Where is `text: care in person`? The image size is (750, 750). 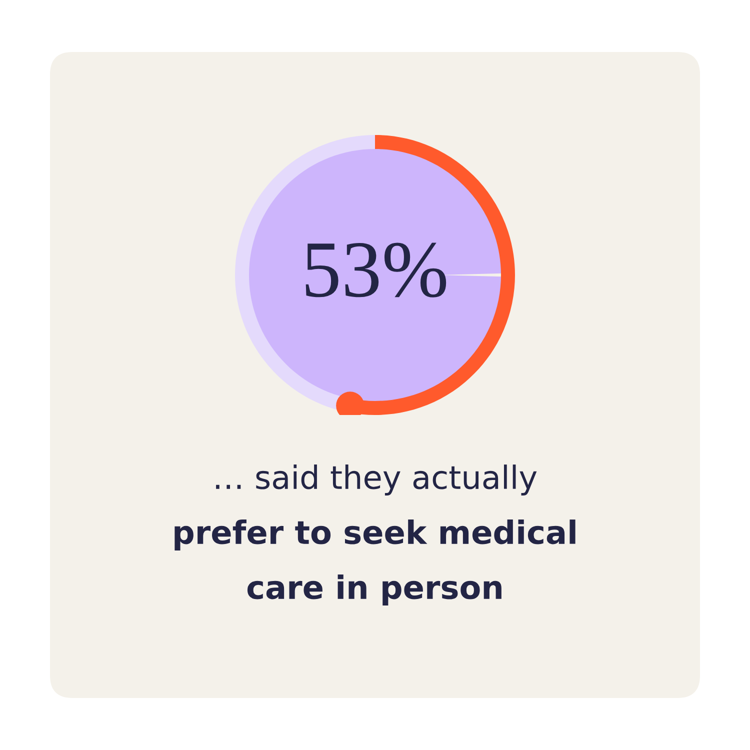 text: care in person is located at coordinates (374, 590).